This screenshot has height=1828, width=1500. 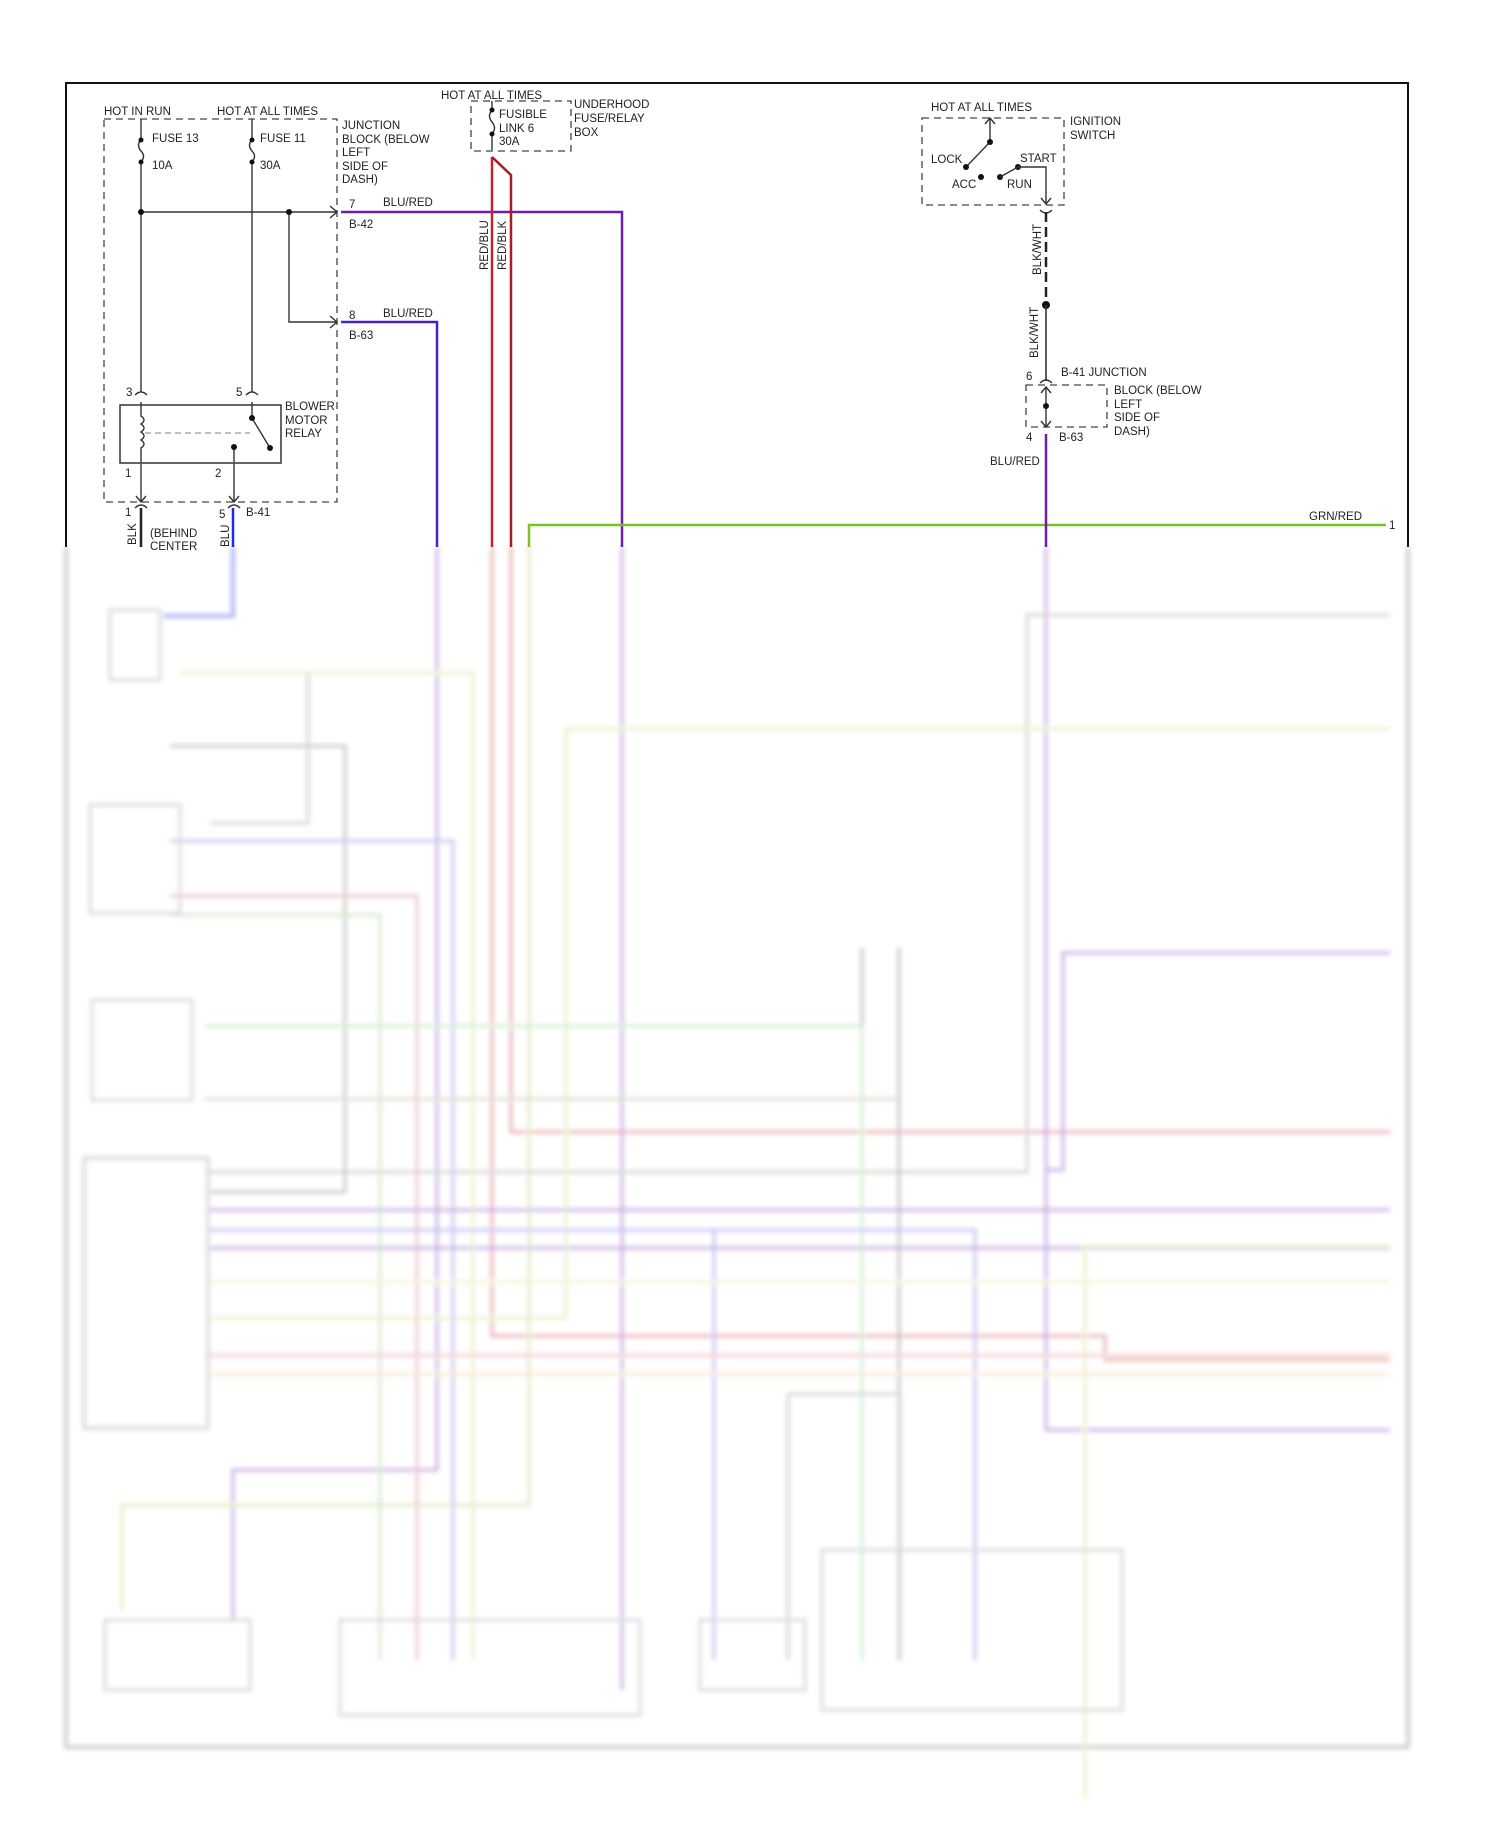 I want to click on relay-pin-3: 3, so click(x=129, y=393).